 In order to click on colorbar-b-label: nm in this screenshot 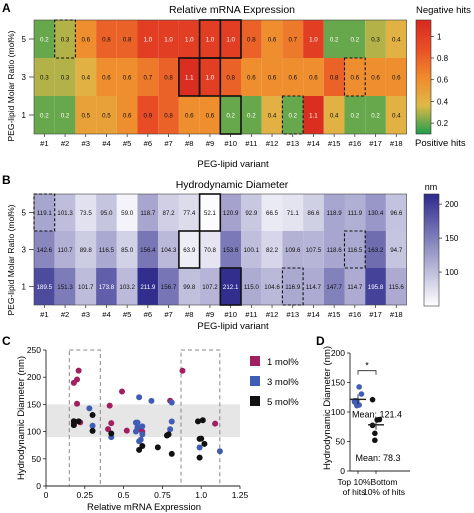, I will do `click(431, 187)`.